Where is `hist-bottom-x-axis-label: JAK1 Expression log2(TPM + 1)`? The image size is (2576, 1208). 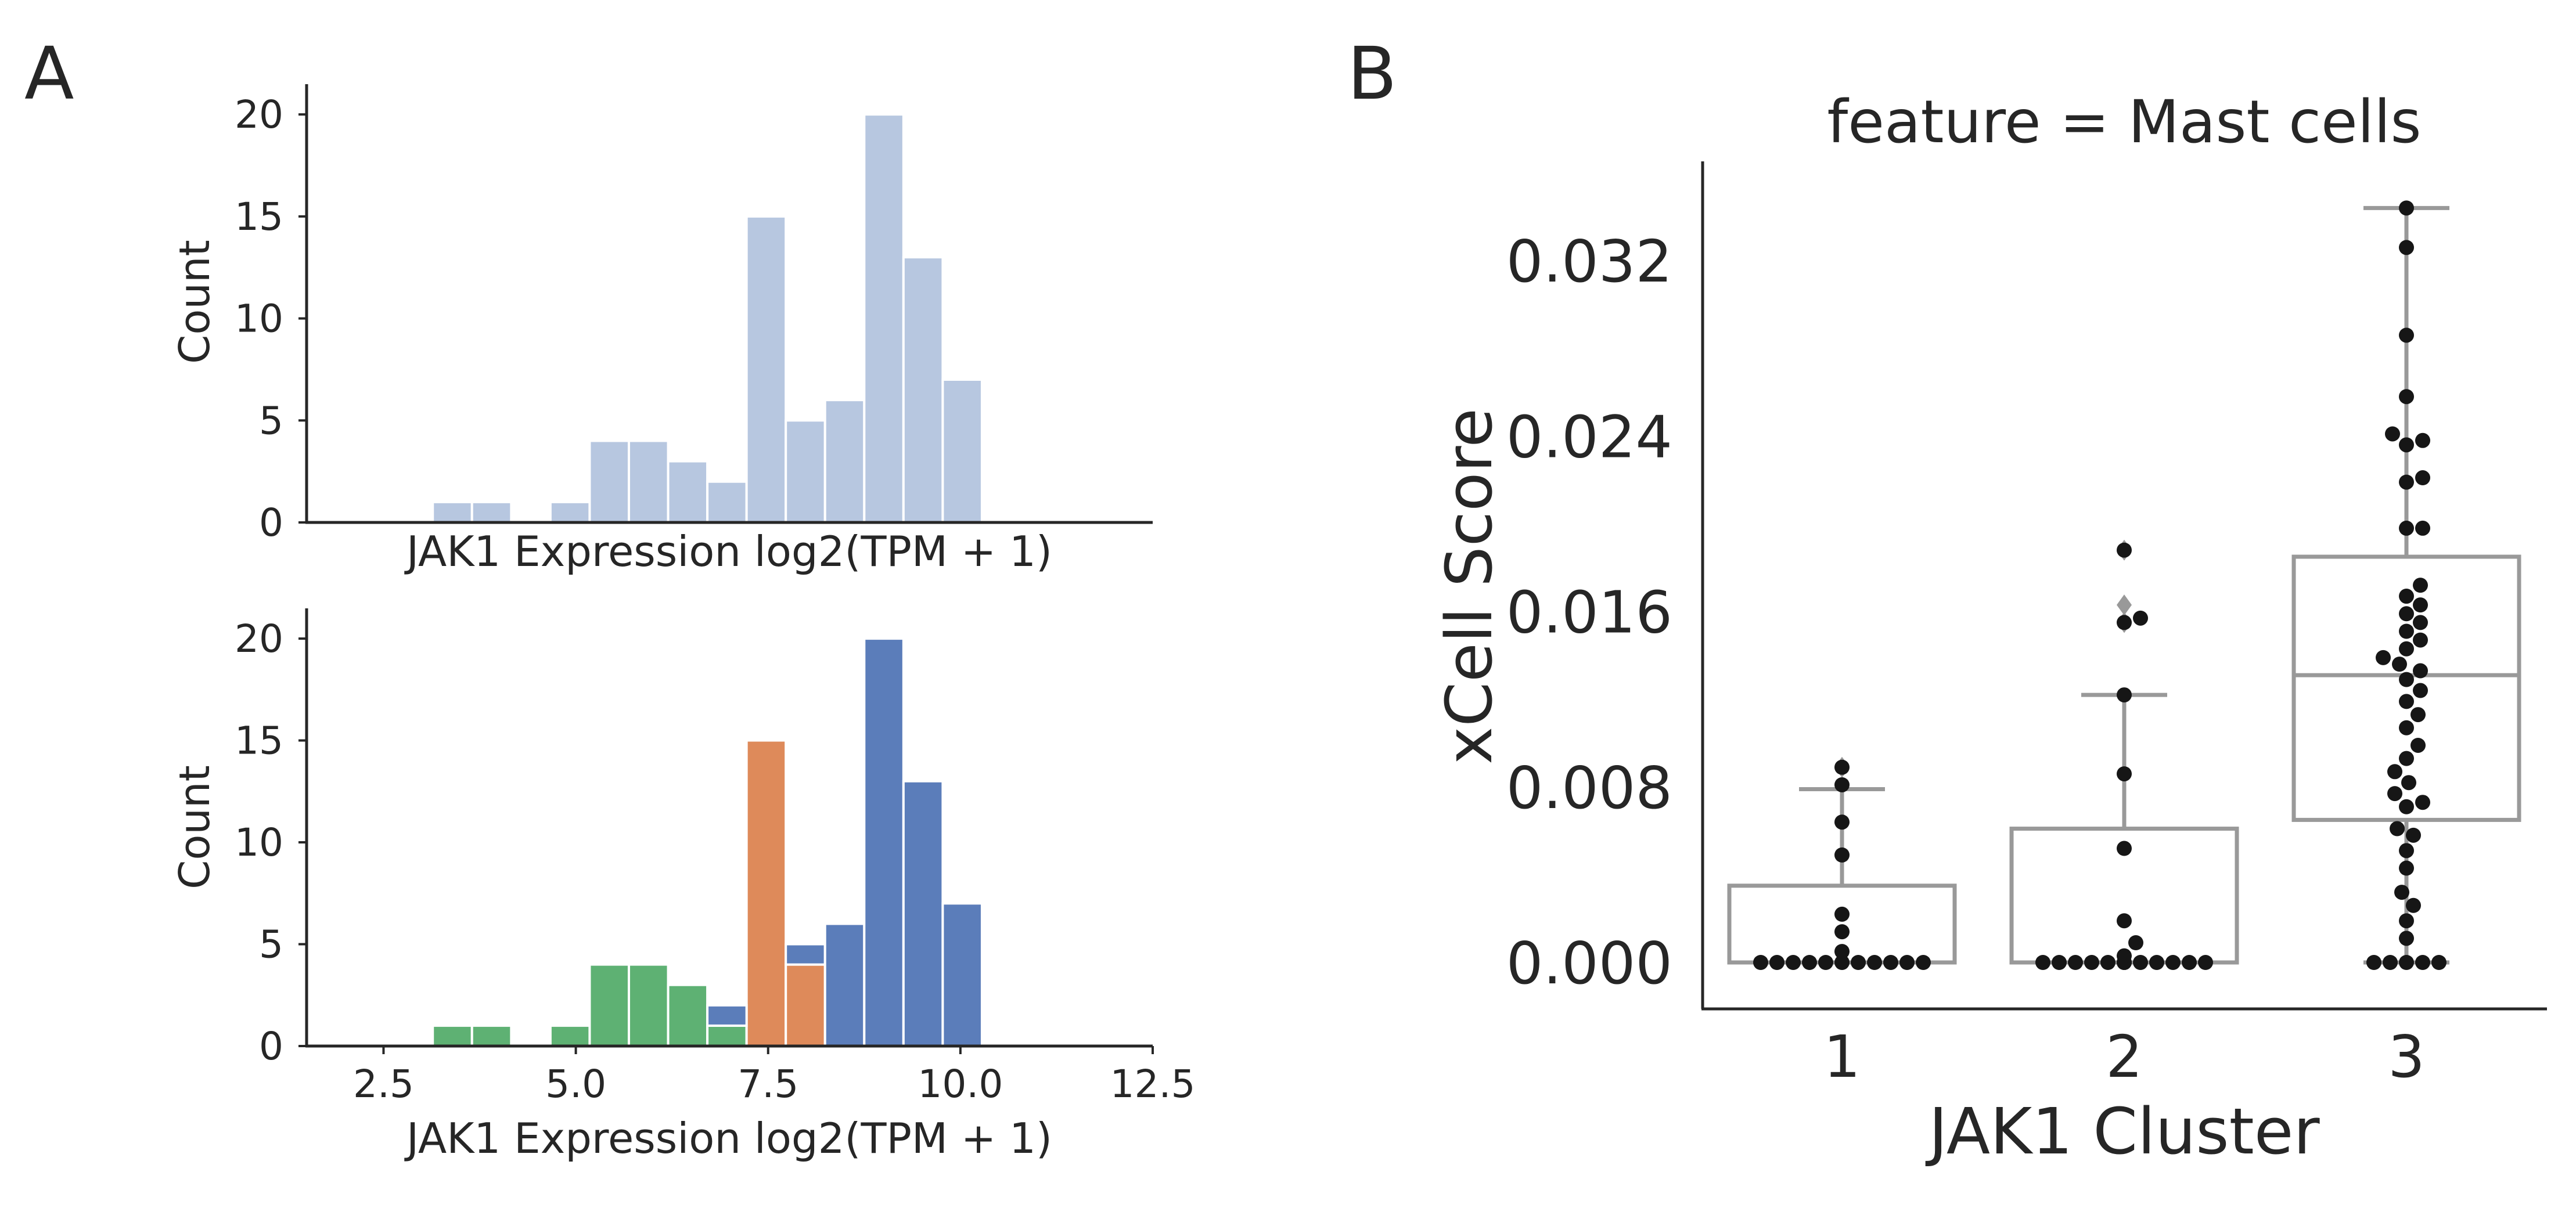
hist-bottom-x-axis-label: JAK1 Expression log2(TPM + 1) is located at coordinates (728, 1138).